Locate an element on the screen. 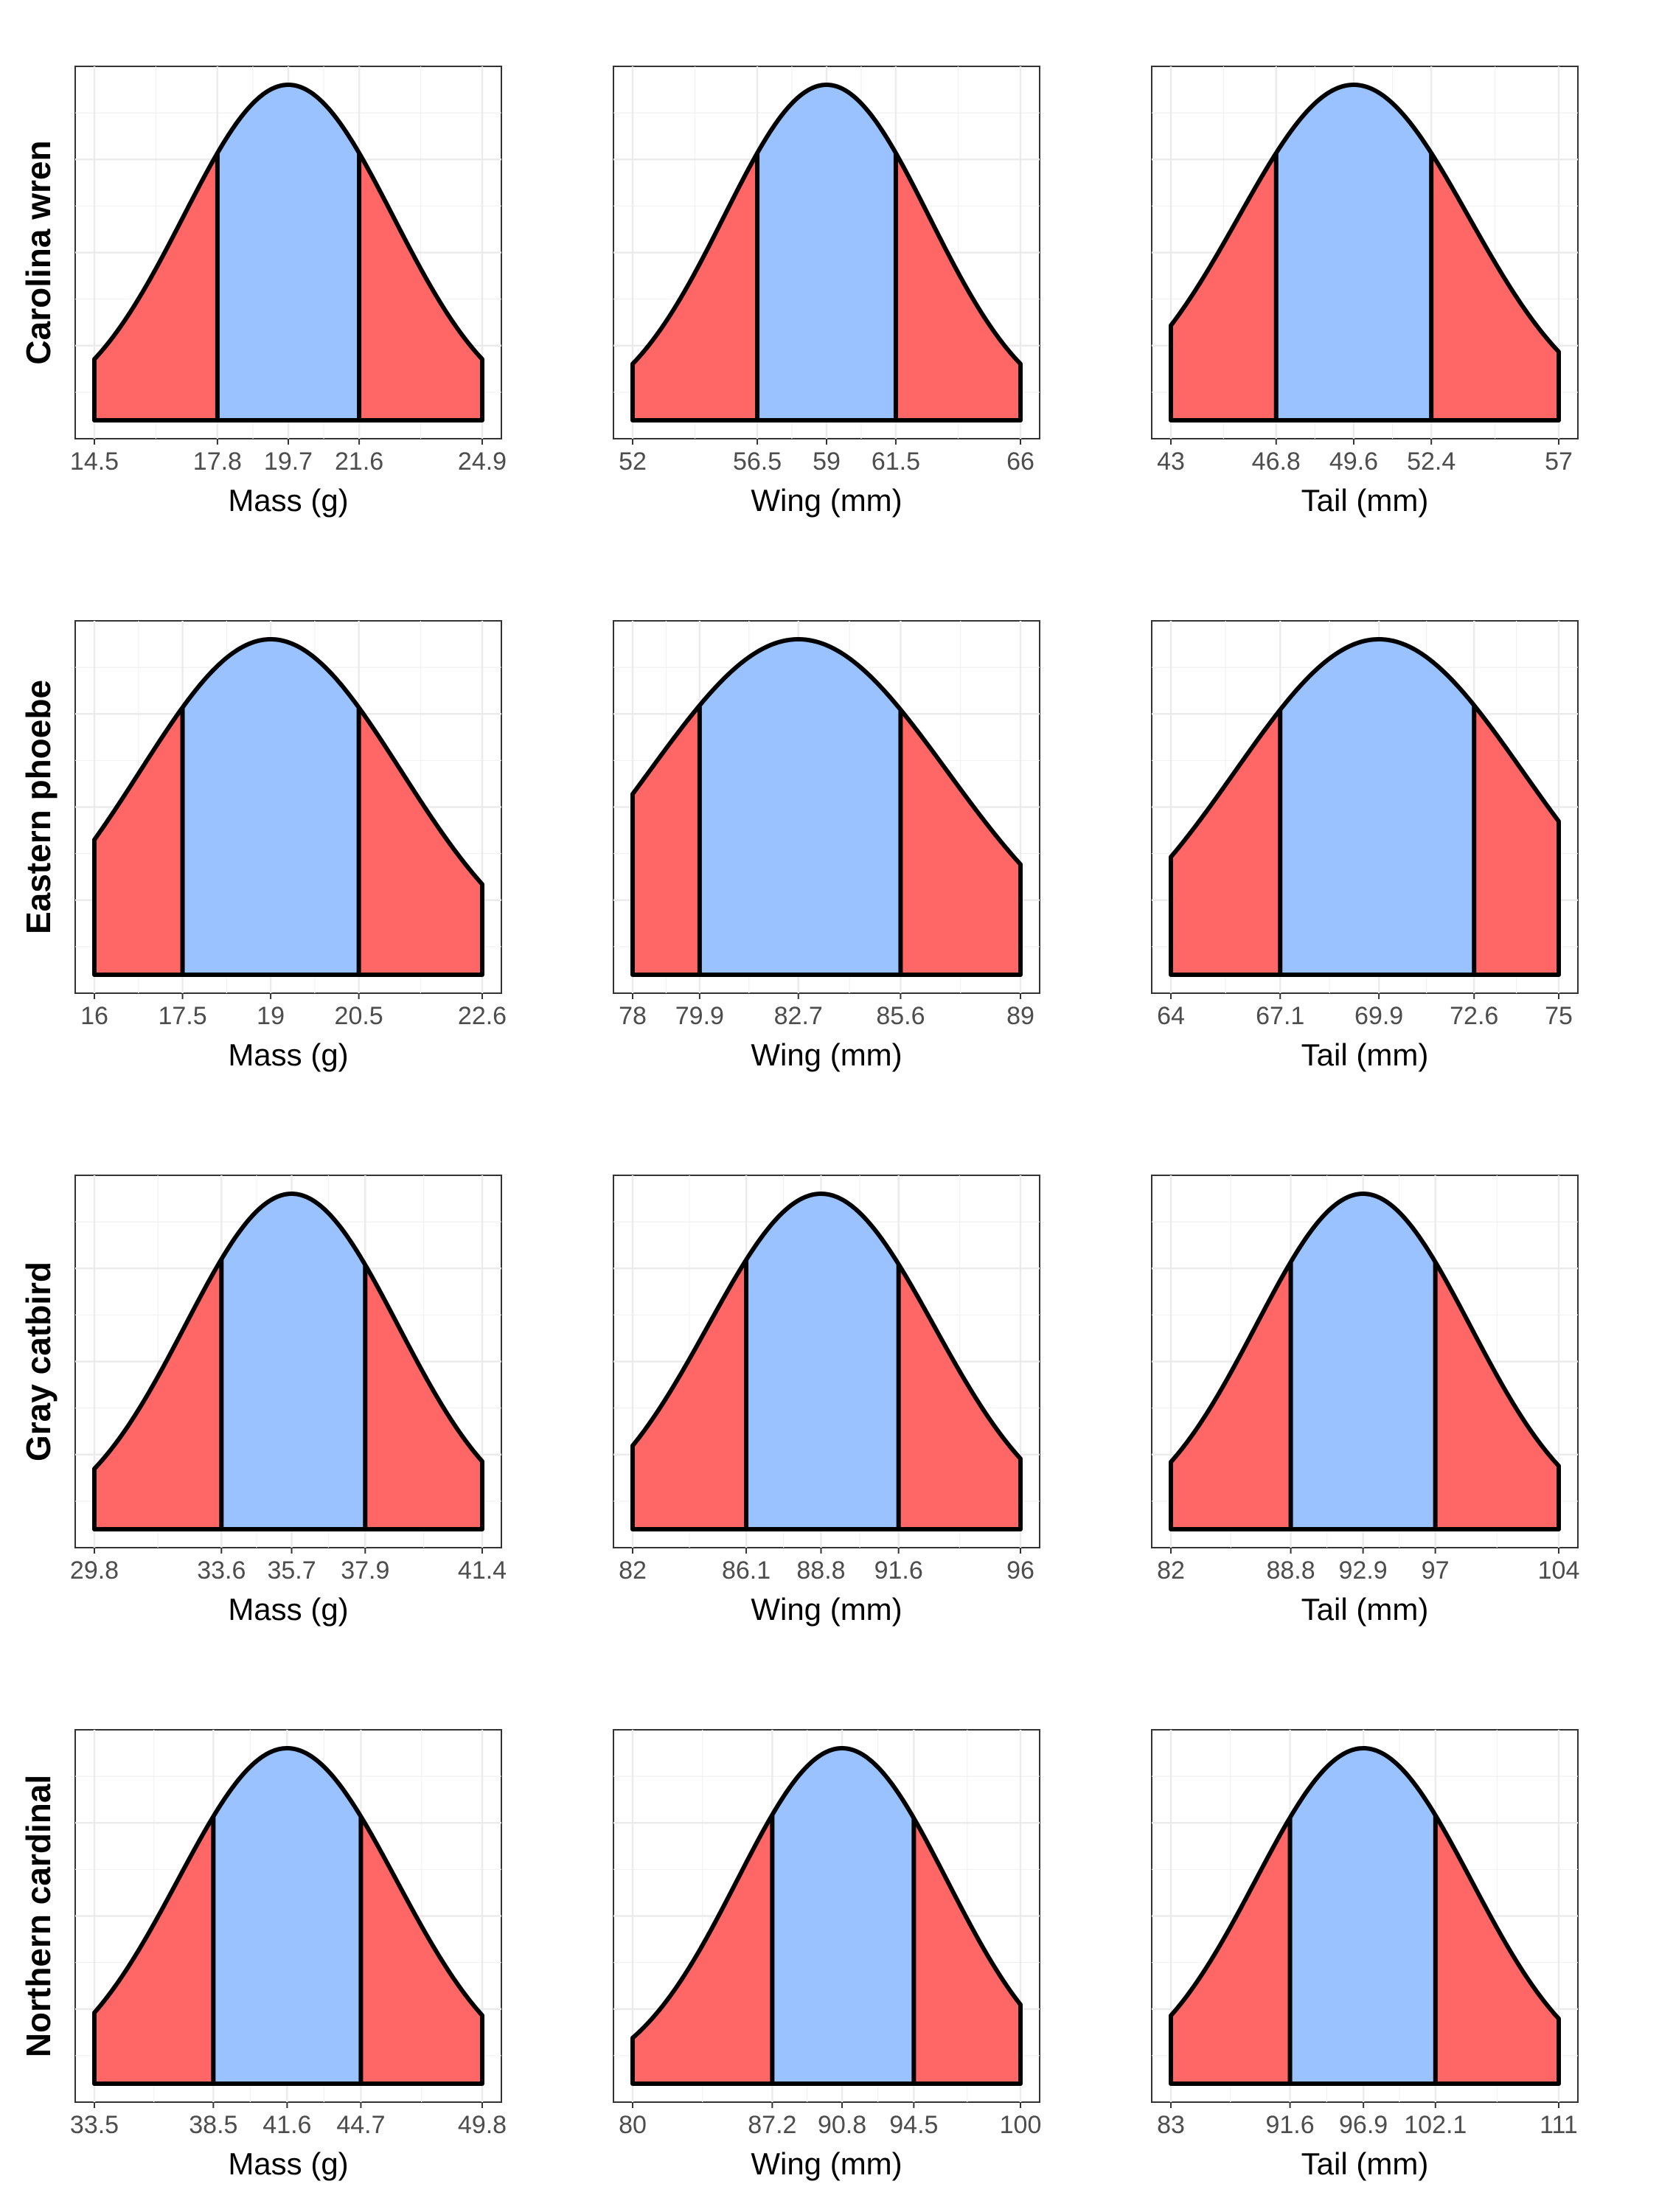 The image size is (1659, 2212). x-tick-label: 75 is located at coordinates (1559, 1016).